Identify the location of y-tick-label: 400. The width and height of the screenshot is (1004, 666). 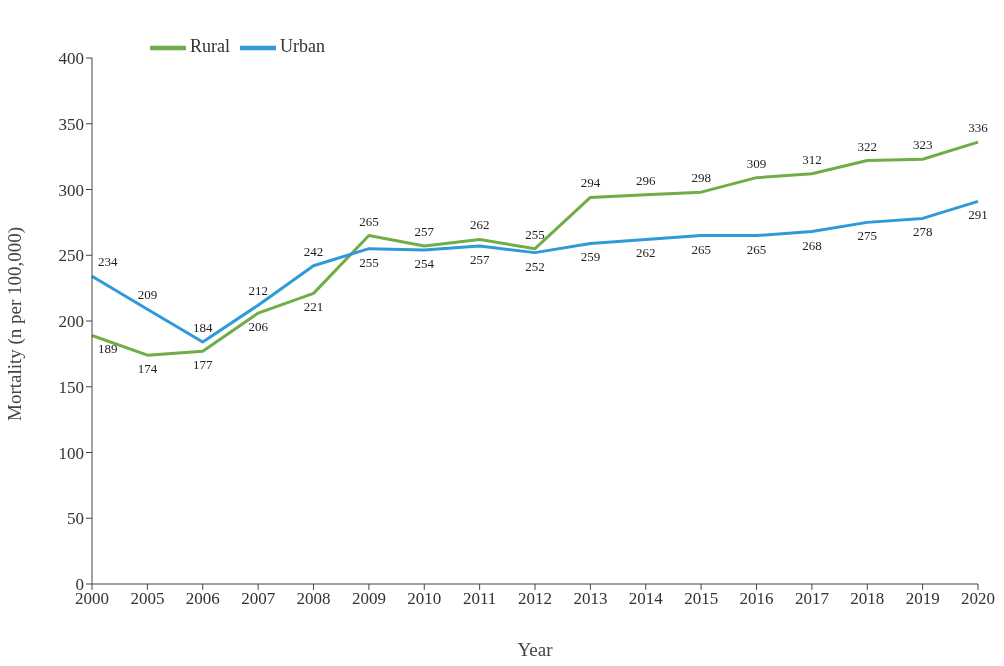
(71, 59).